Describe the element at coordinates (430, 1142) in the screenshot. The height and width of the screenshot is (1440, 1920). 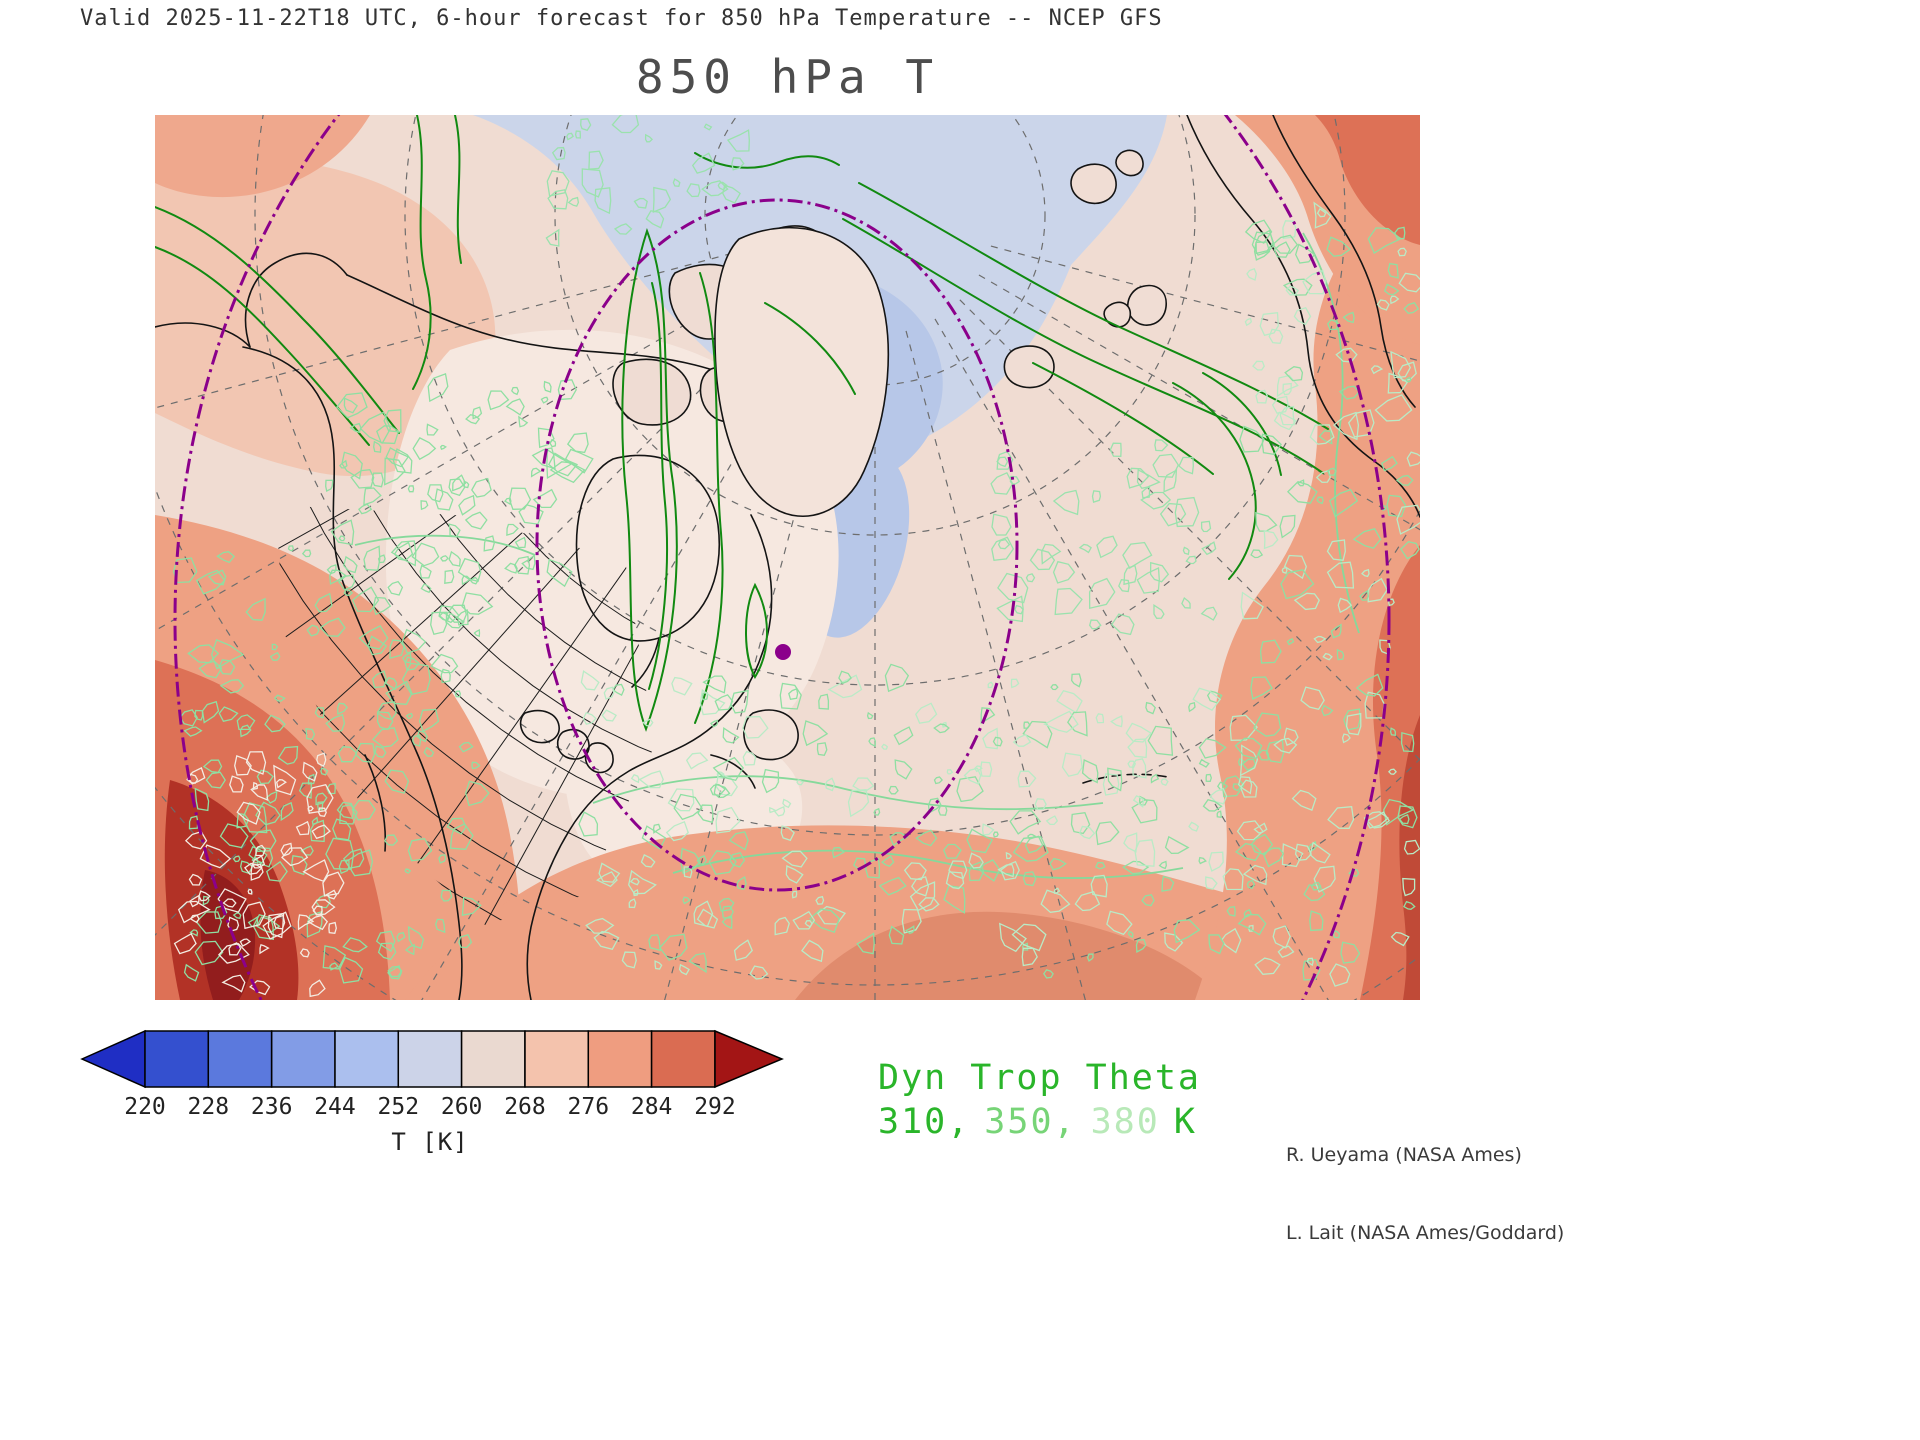
I see `colorbar-unit-label: T [K]` at that location.